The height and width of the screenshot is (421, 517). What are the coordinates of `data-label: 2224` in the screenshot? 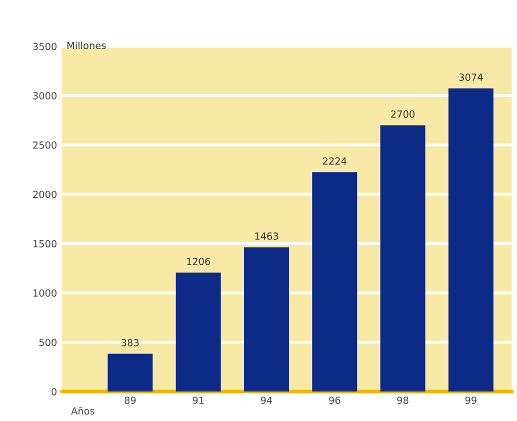 It's located at (334, 161).